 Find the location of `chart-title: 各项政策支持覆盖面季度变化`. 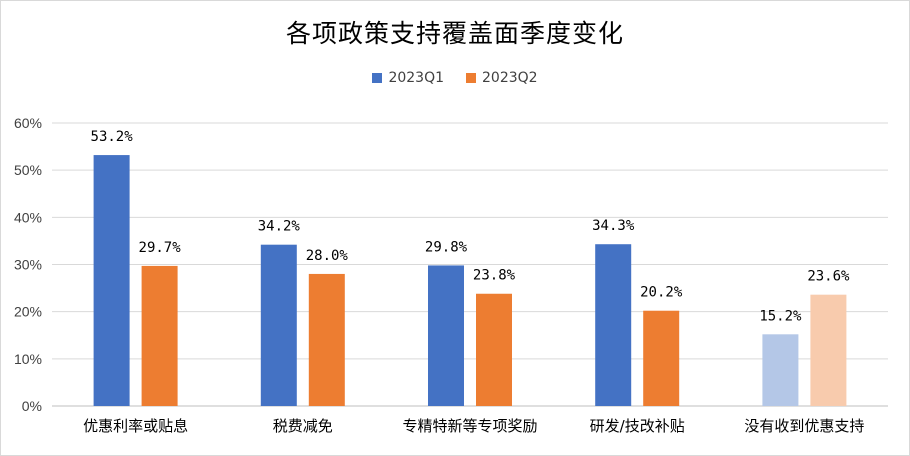

chart-title: 各项政策支持覆盖面季度变化 is located at coordinates (454, 33).